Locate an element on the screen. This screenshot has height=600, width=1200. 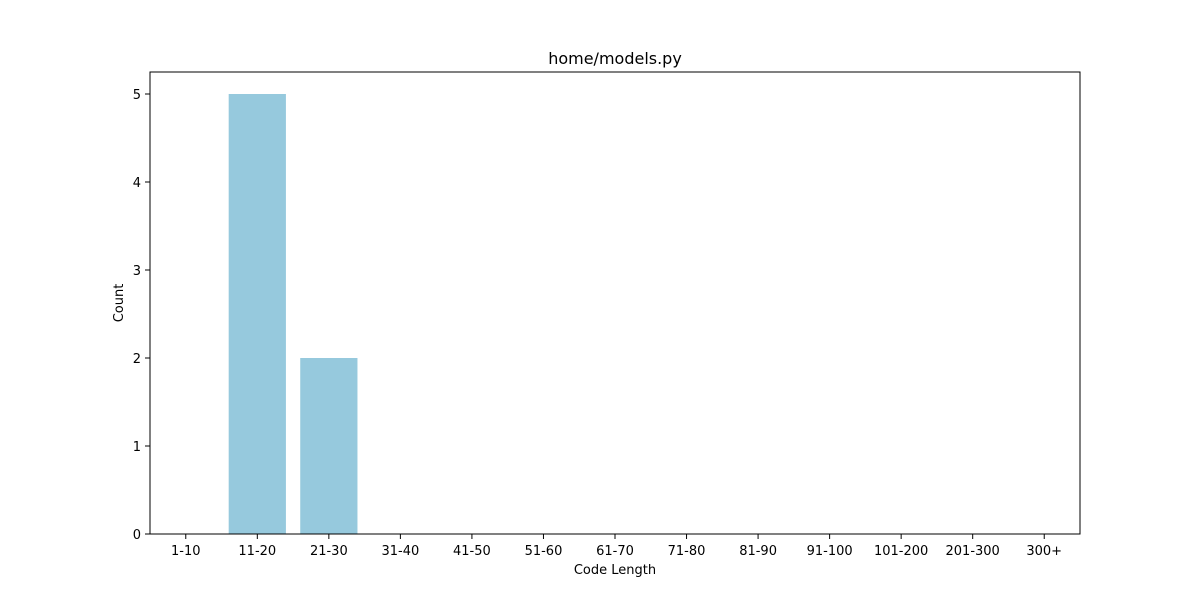
x-tick-label: 201-300 is located at coordinates (973, 551).